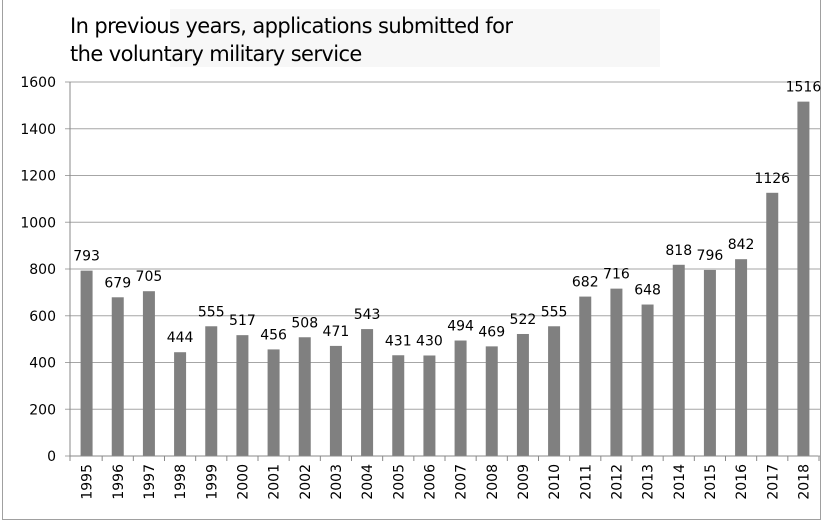 This screenshot has height=523, width=824. I want to click on y-tick-label: 400, so click(42, 364).